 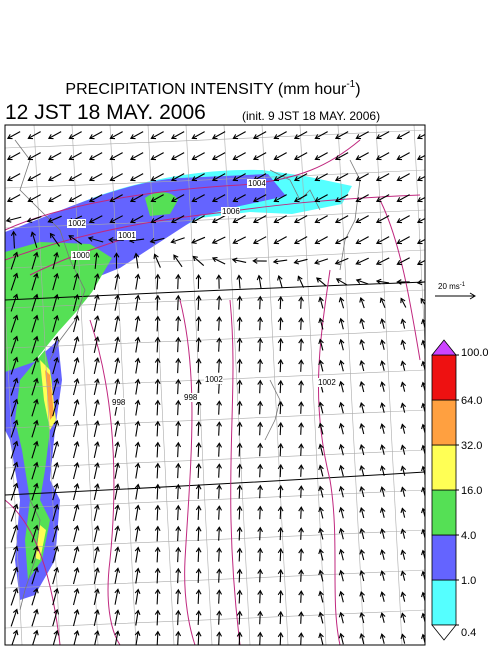 What do you see at coordinates (206, 89) in the screenshot?
I see `title-main: PRECIPITATION INTENSITY (mm hour` at bounding box center [206, 89].